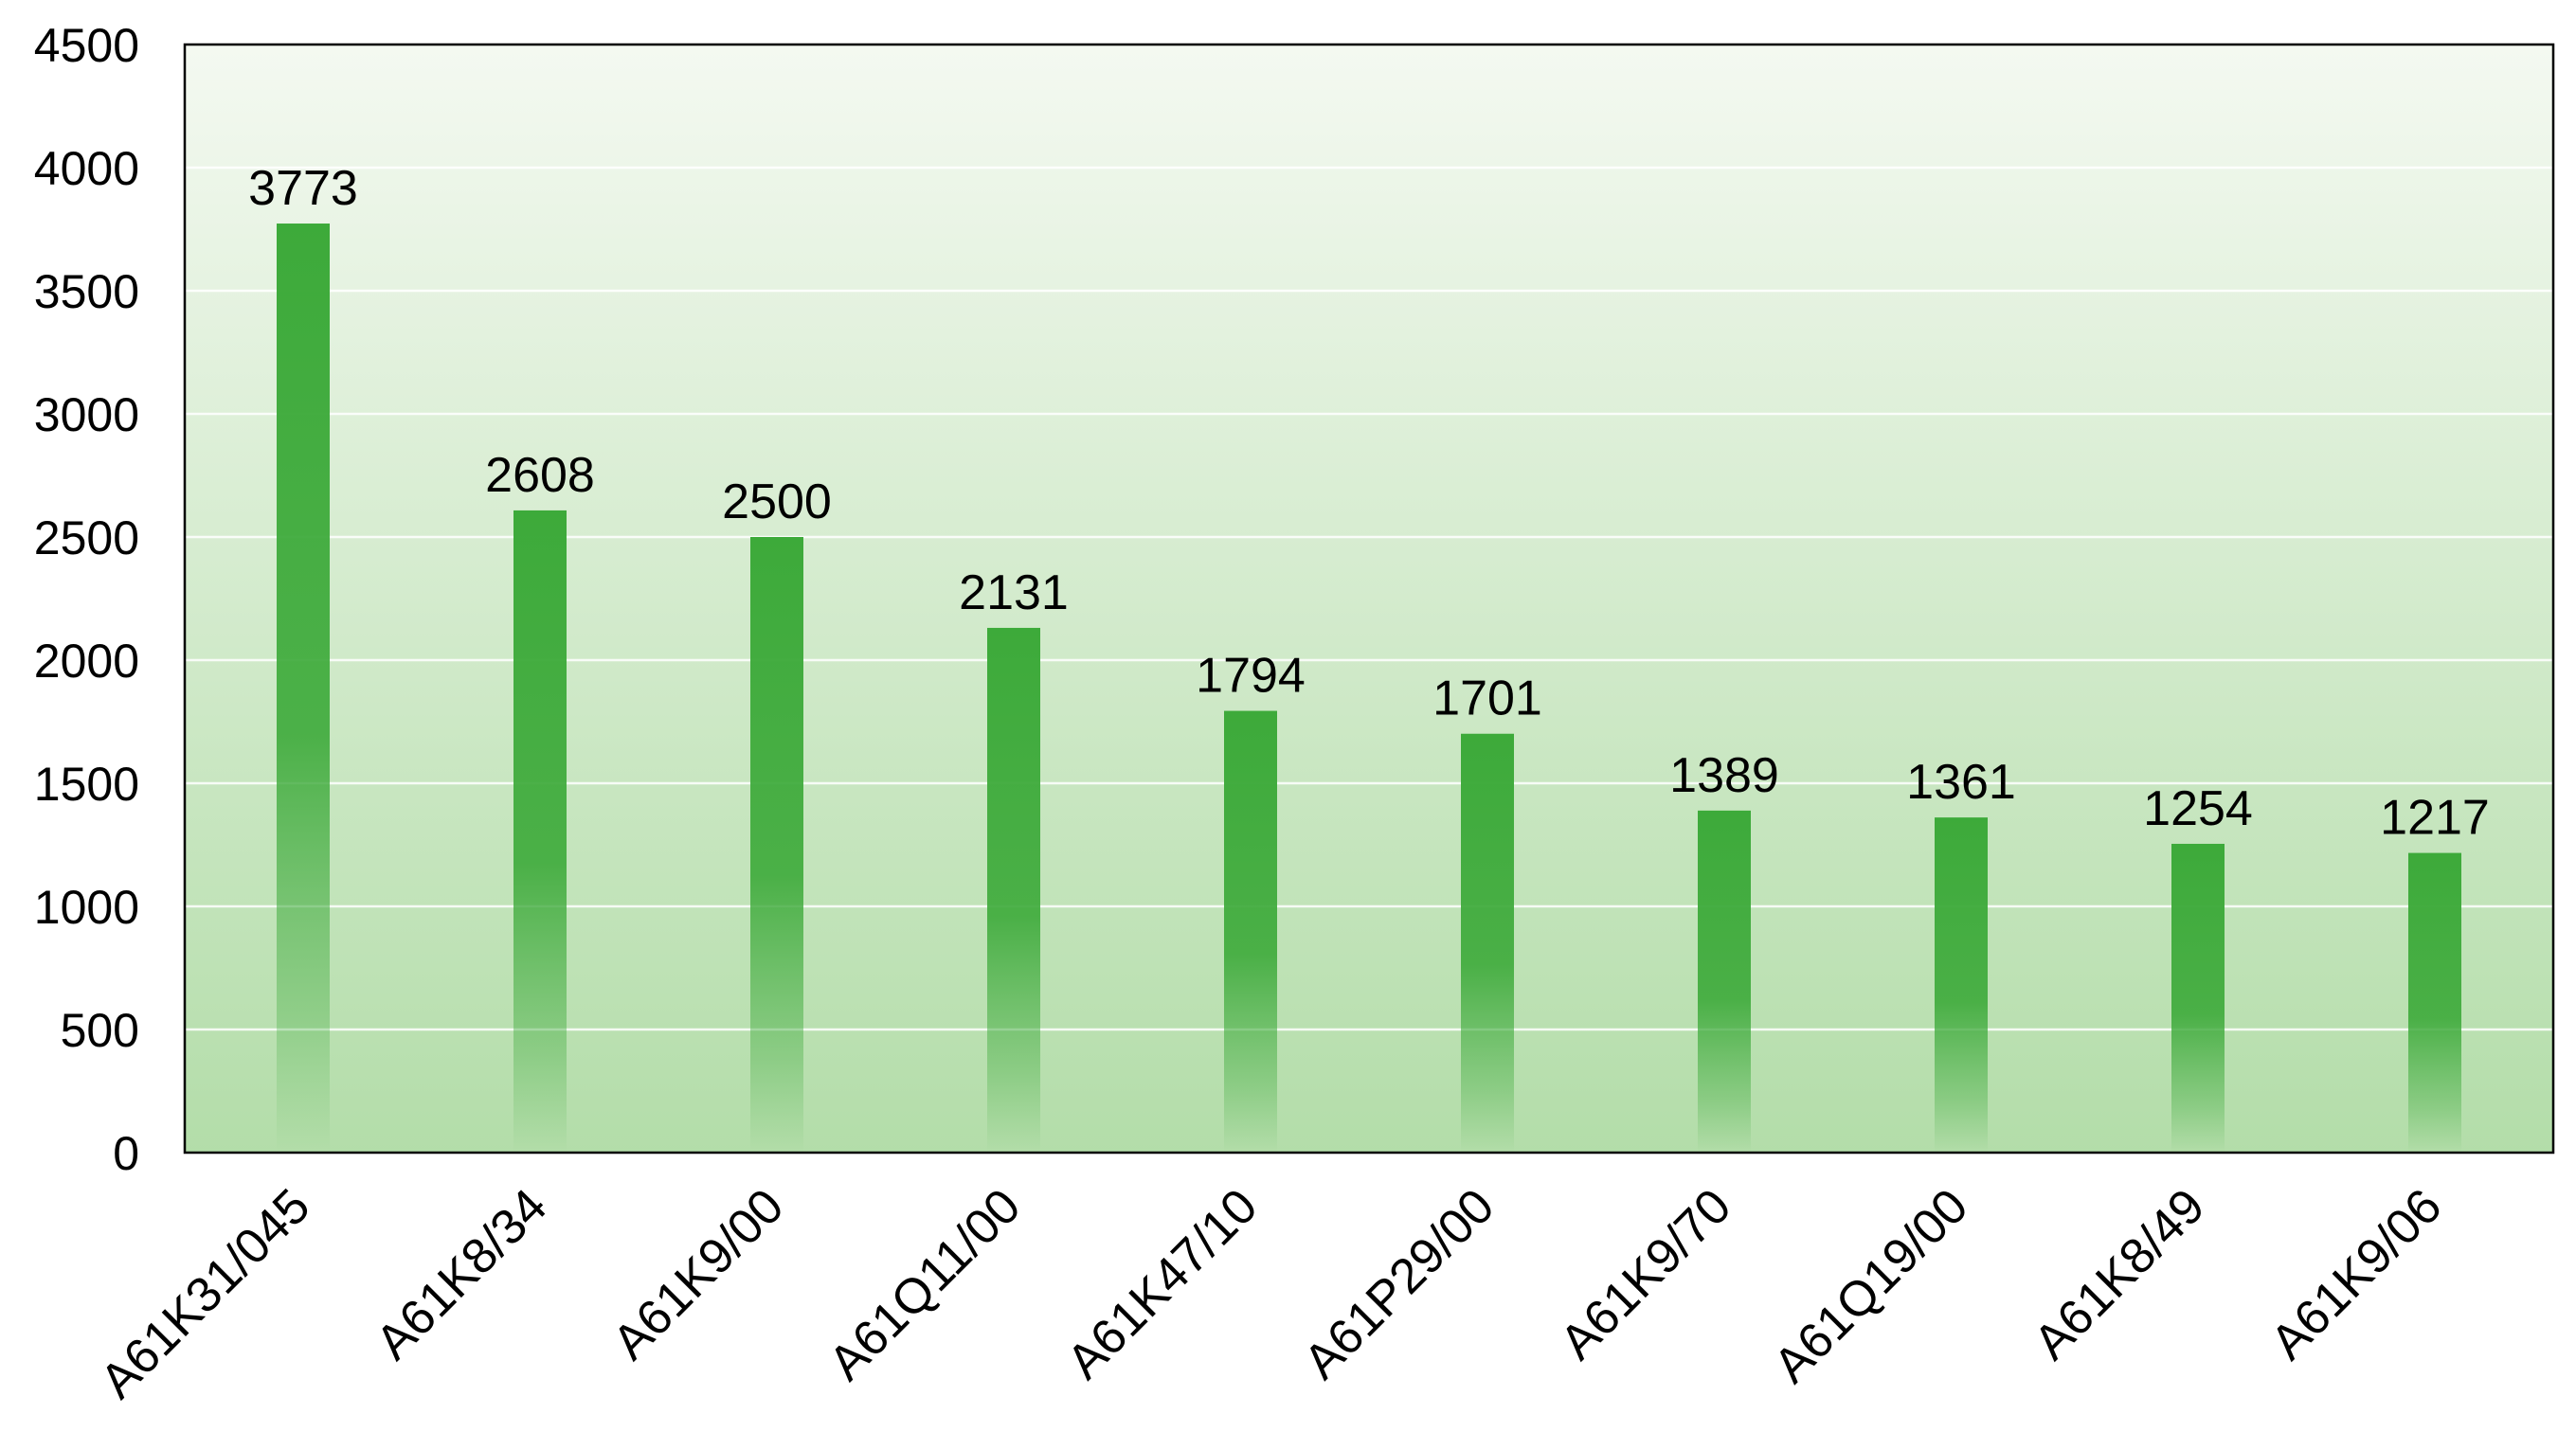  What do you see at coordinates (699, 1274) in the screenshot?
I see `x-category-label: A61K9/00` at bounding box center [699, 1274].